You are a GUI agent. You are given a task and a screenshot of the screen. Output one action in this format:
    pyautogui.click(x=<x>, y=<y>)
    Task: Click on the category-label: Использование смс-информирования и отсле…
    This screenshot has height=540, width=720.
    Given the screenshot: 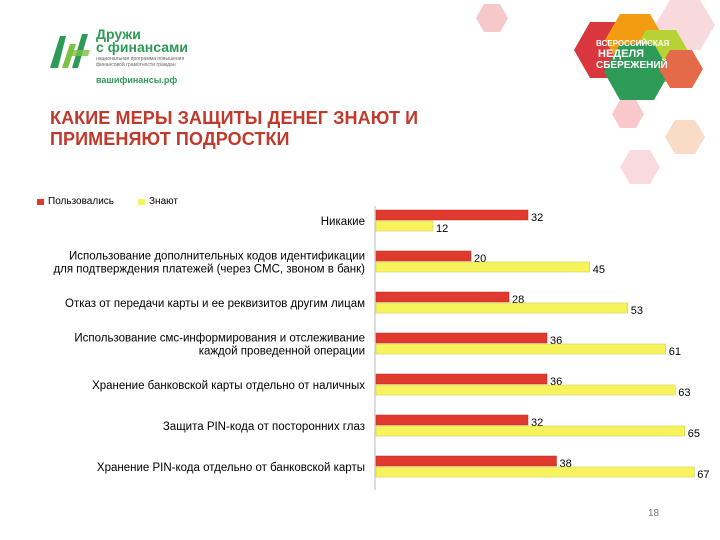 What is the action you would take?
    pyautogui.click(x=219, y=345)
    